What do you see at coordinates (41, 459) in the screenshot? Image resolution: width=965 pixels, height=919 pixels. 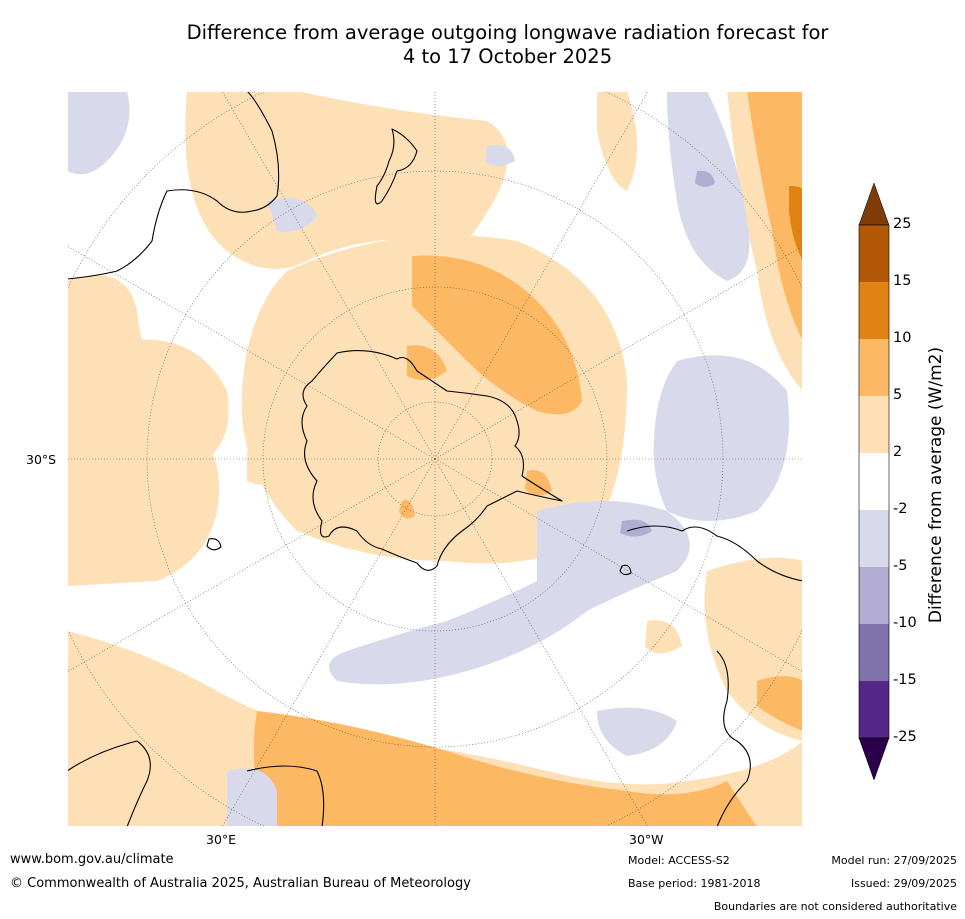 I see `latitude-label-30s: 30°S` at bounding box center [41, 459].